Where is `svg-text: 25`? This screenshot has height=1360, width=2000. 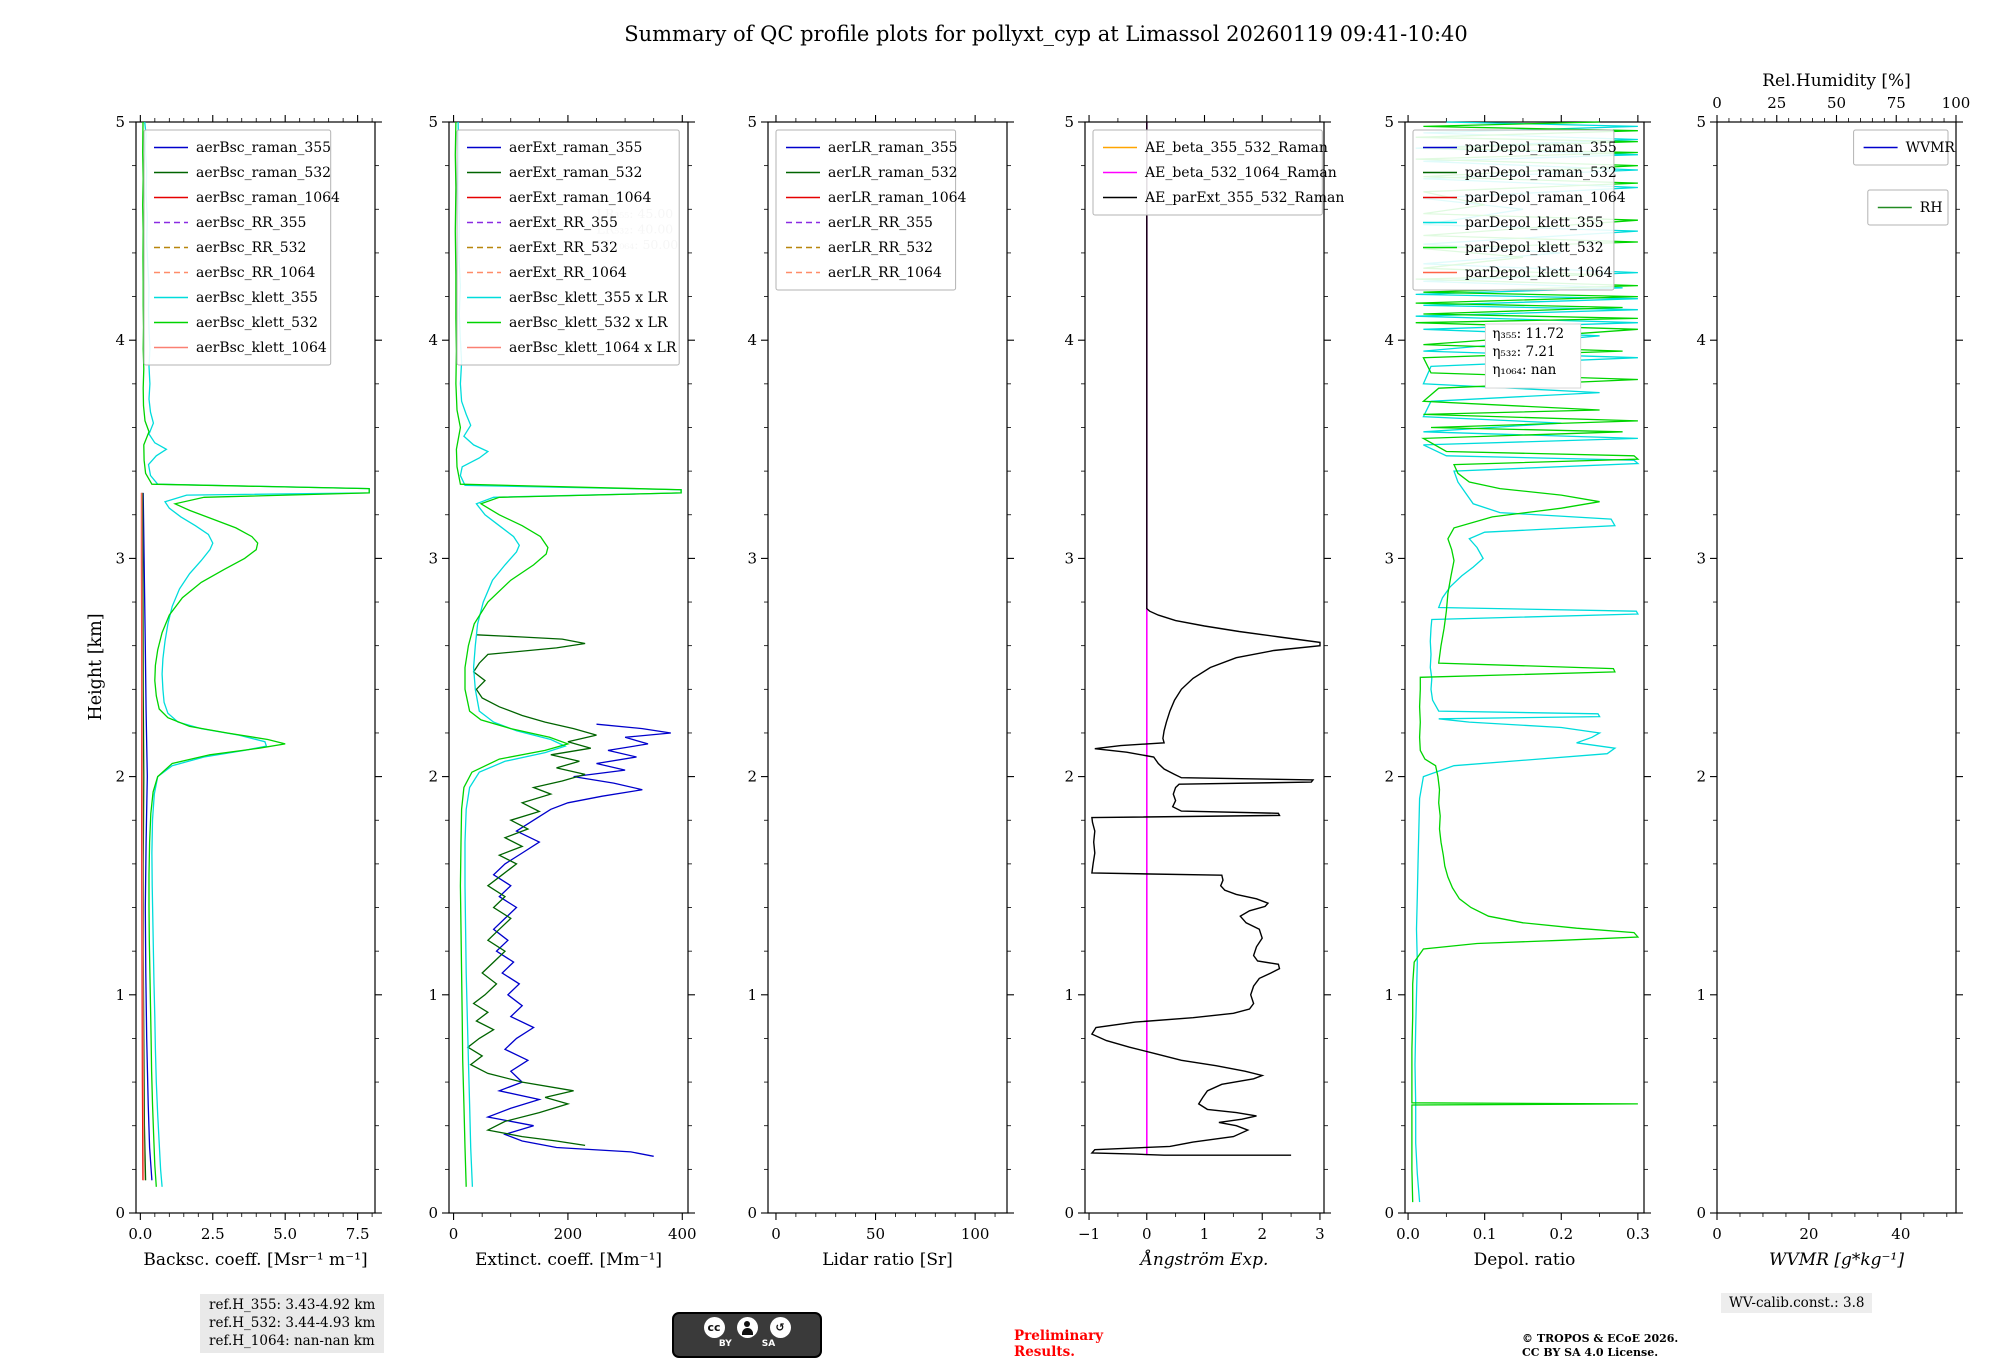
svg-text: 25 is located at coordinates (1776, 103).